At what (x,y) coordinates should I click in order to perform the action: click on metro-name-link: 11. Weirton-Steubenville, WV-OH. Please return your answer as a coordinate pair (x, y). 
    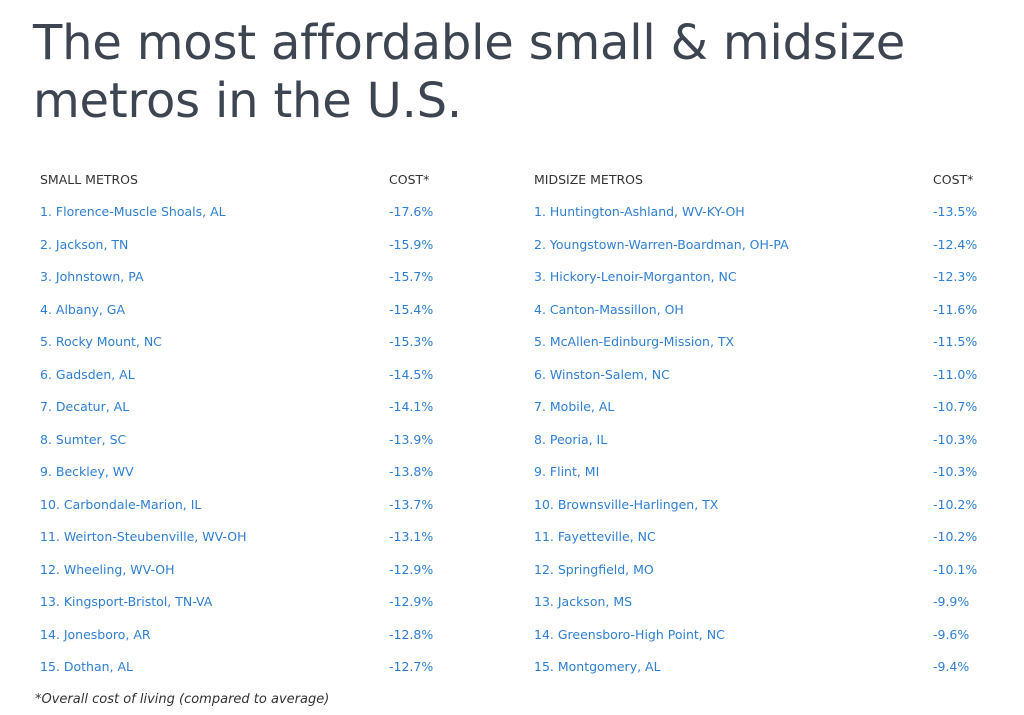
    Looking at the image, I should click on (143, 536).